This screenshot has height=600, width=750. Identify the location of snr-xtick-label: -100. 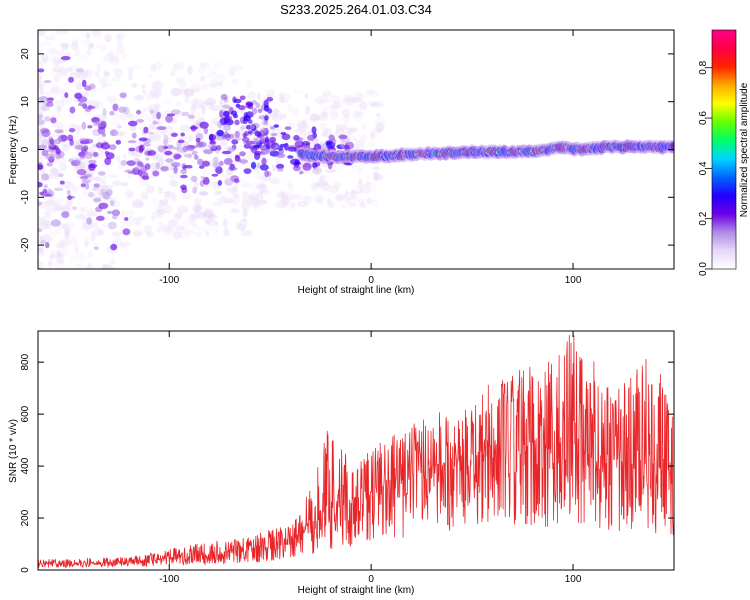
(169, 579).